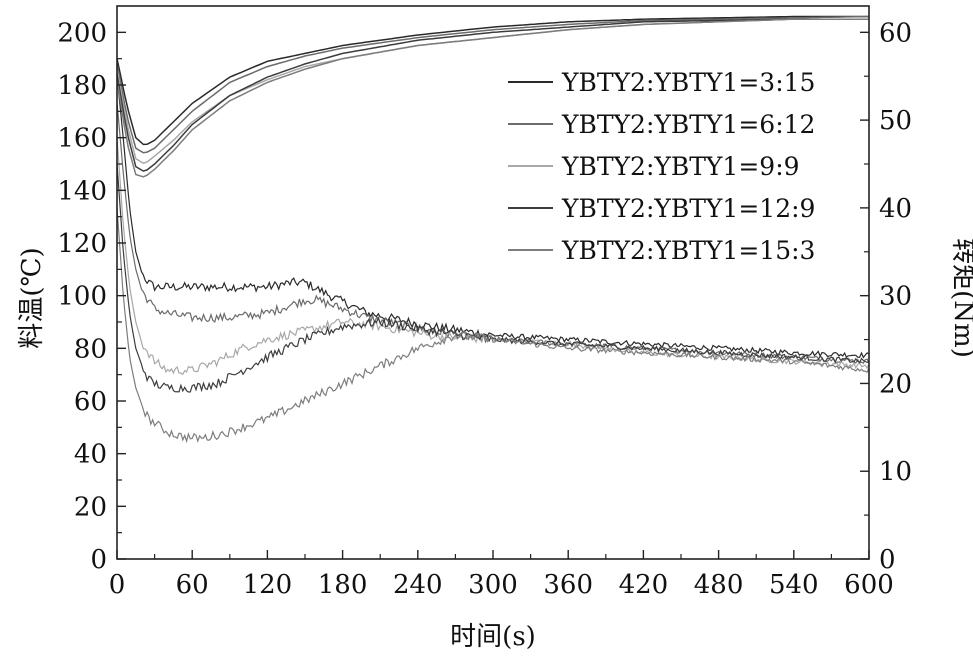 The height and width of the screenshot is (658, 973). What do you see at coordinates (90, 402) in the screenshot?
I see `left-y-tick-label: 60` at bounding box center [90, 402].